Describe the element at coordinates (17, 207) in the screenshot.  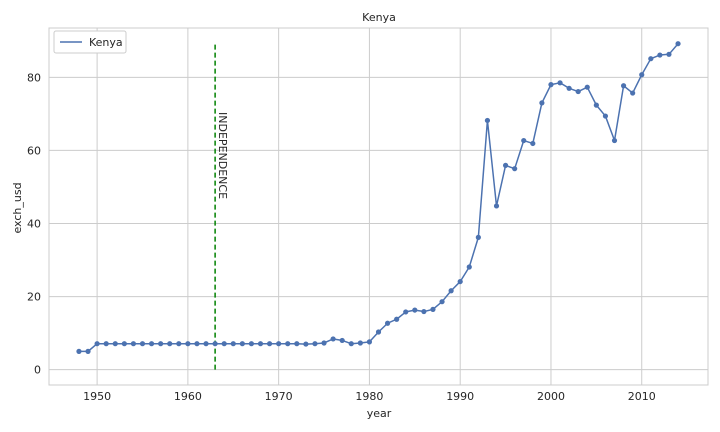
I see `y-axis-label: exch_usd` at that location.